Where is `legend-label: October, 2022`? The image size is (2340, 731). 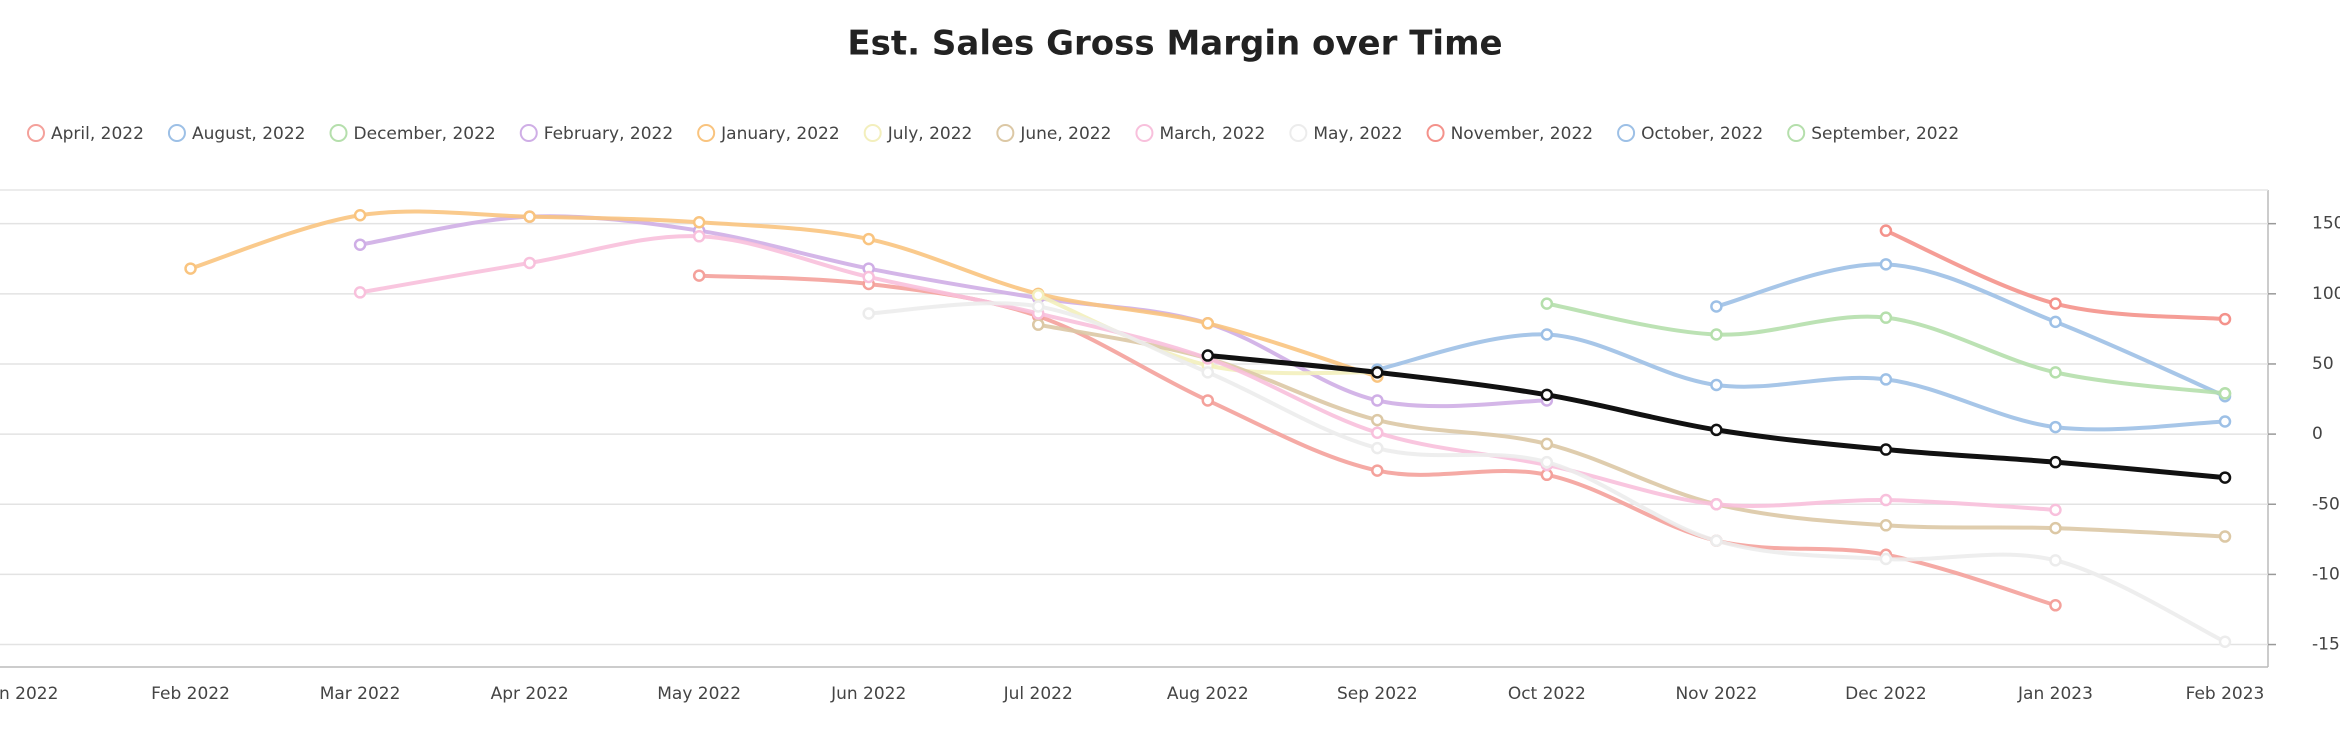 legend-label: October, 2022 is located at coordinates (1702, 134).